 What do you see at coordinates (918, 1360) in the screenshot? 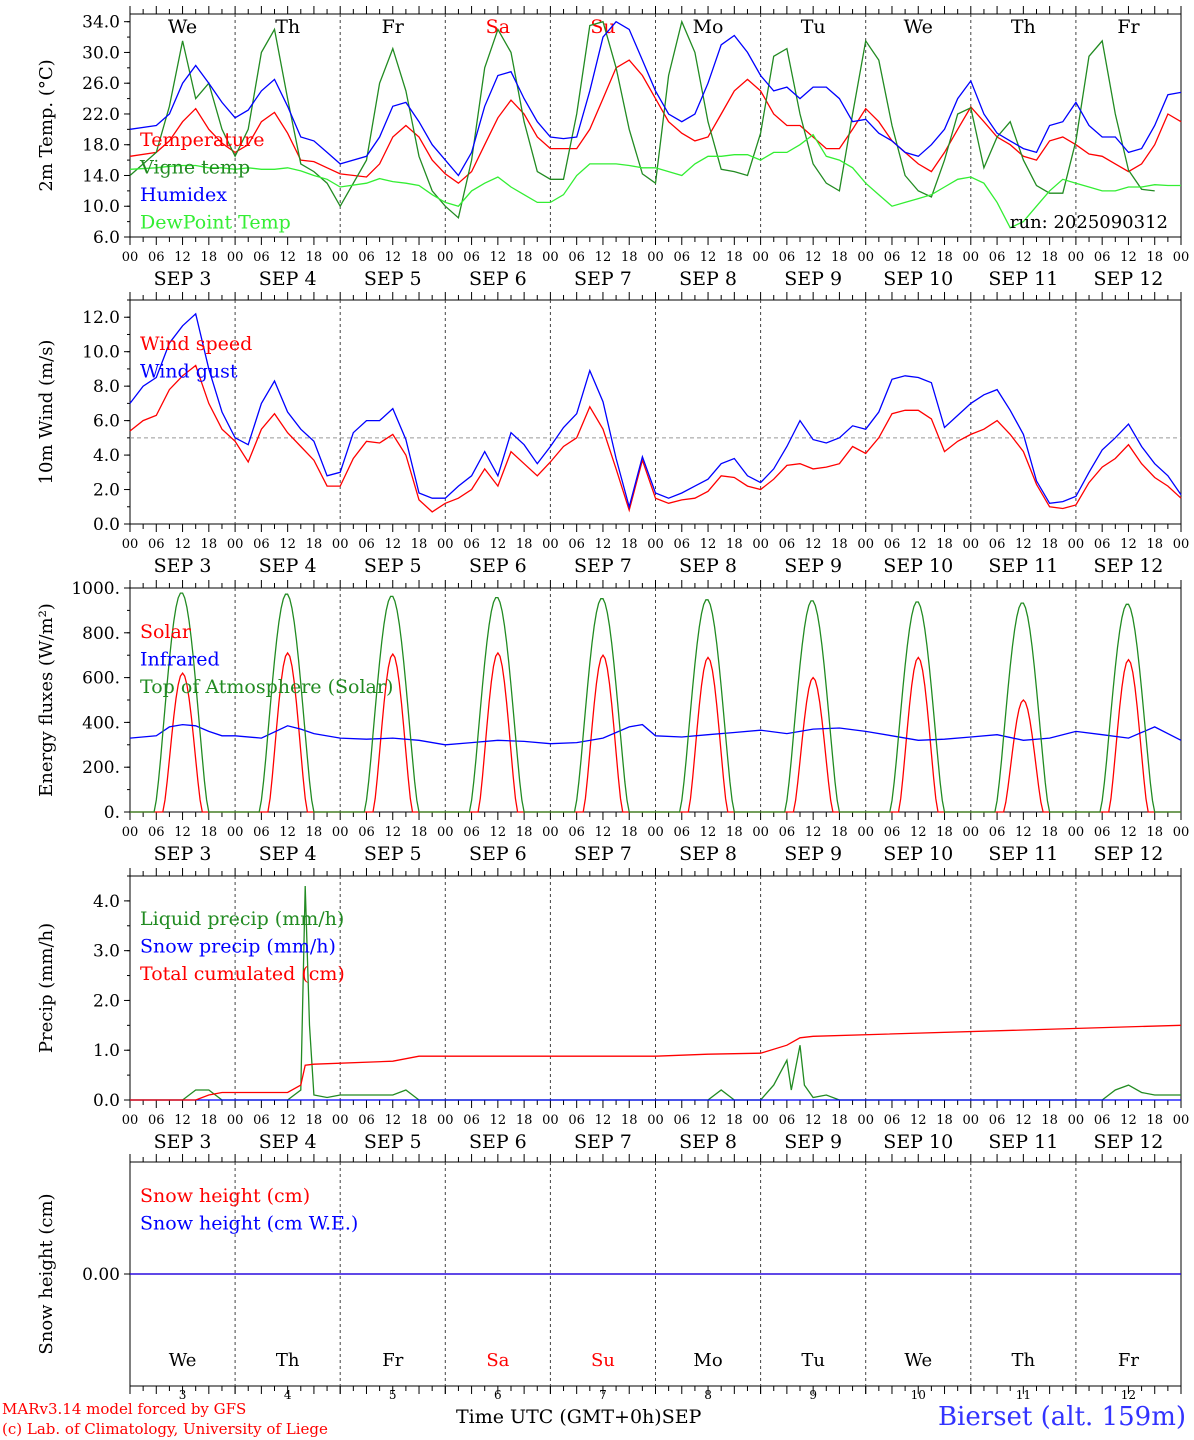
I see `bottom-day-name-label: We` at bounding box center [918, 1360].